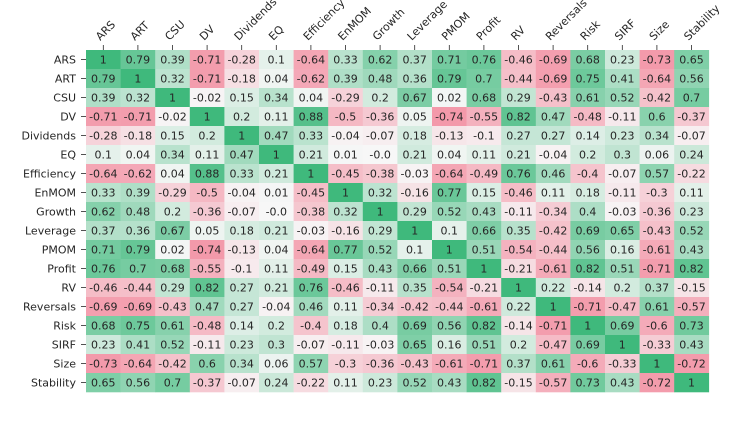  What do you see at coordinates (276, 364) in the screenshot?
I see `cell-value-label: 0.06` at bounding box center [276, 364].